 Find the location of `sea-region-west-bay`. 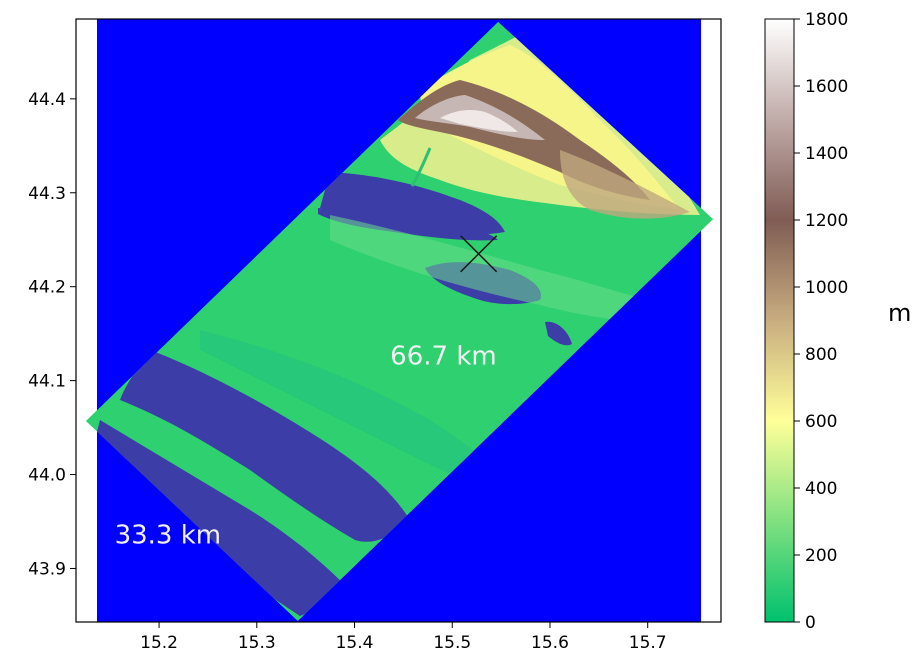

sea-region-west-bay is located at coordinates (408, 224).